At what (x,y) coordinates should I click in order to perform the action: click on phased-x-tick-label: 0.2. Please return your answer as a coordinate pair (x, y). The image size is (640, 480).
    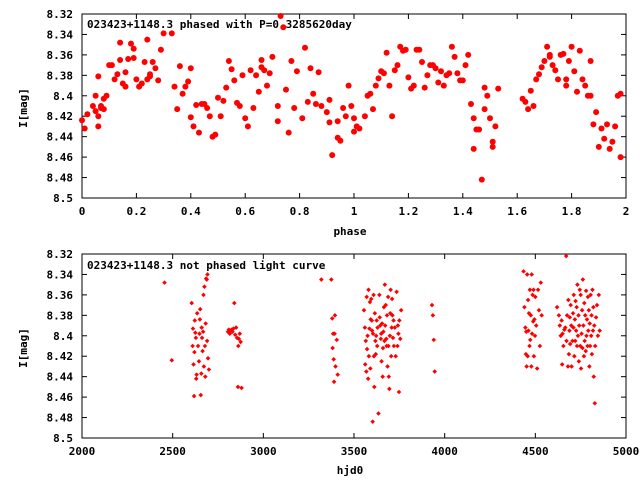
    Looking at the image, I should click on (136, 211).